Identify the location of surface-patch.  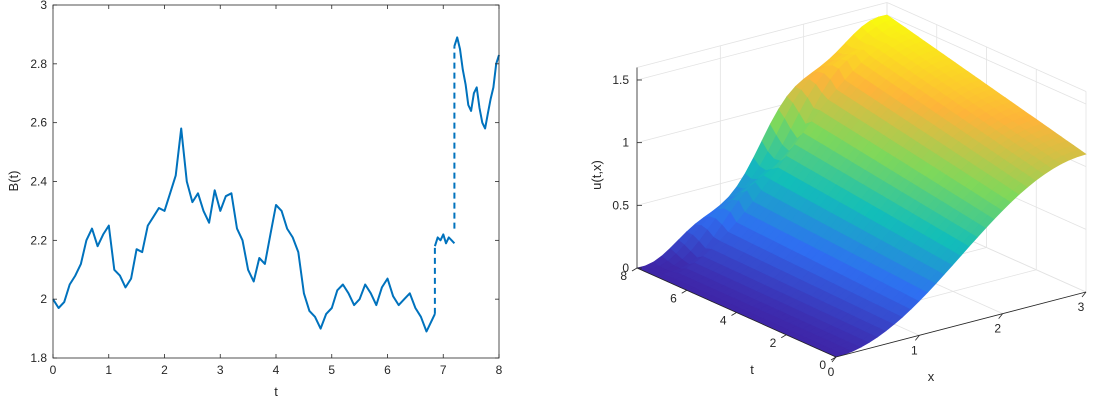
(1078, 153).